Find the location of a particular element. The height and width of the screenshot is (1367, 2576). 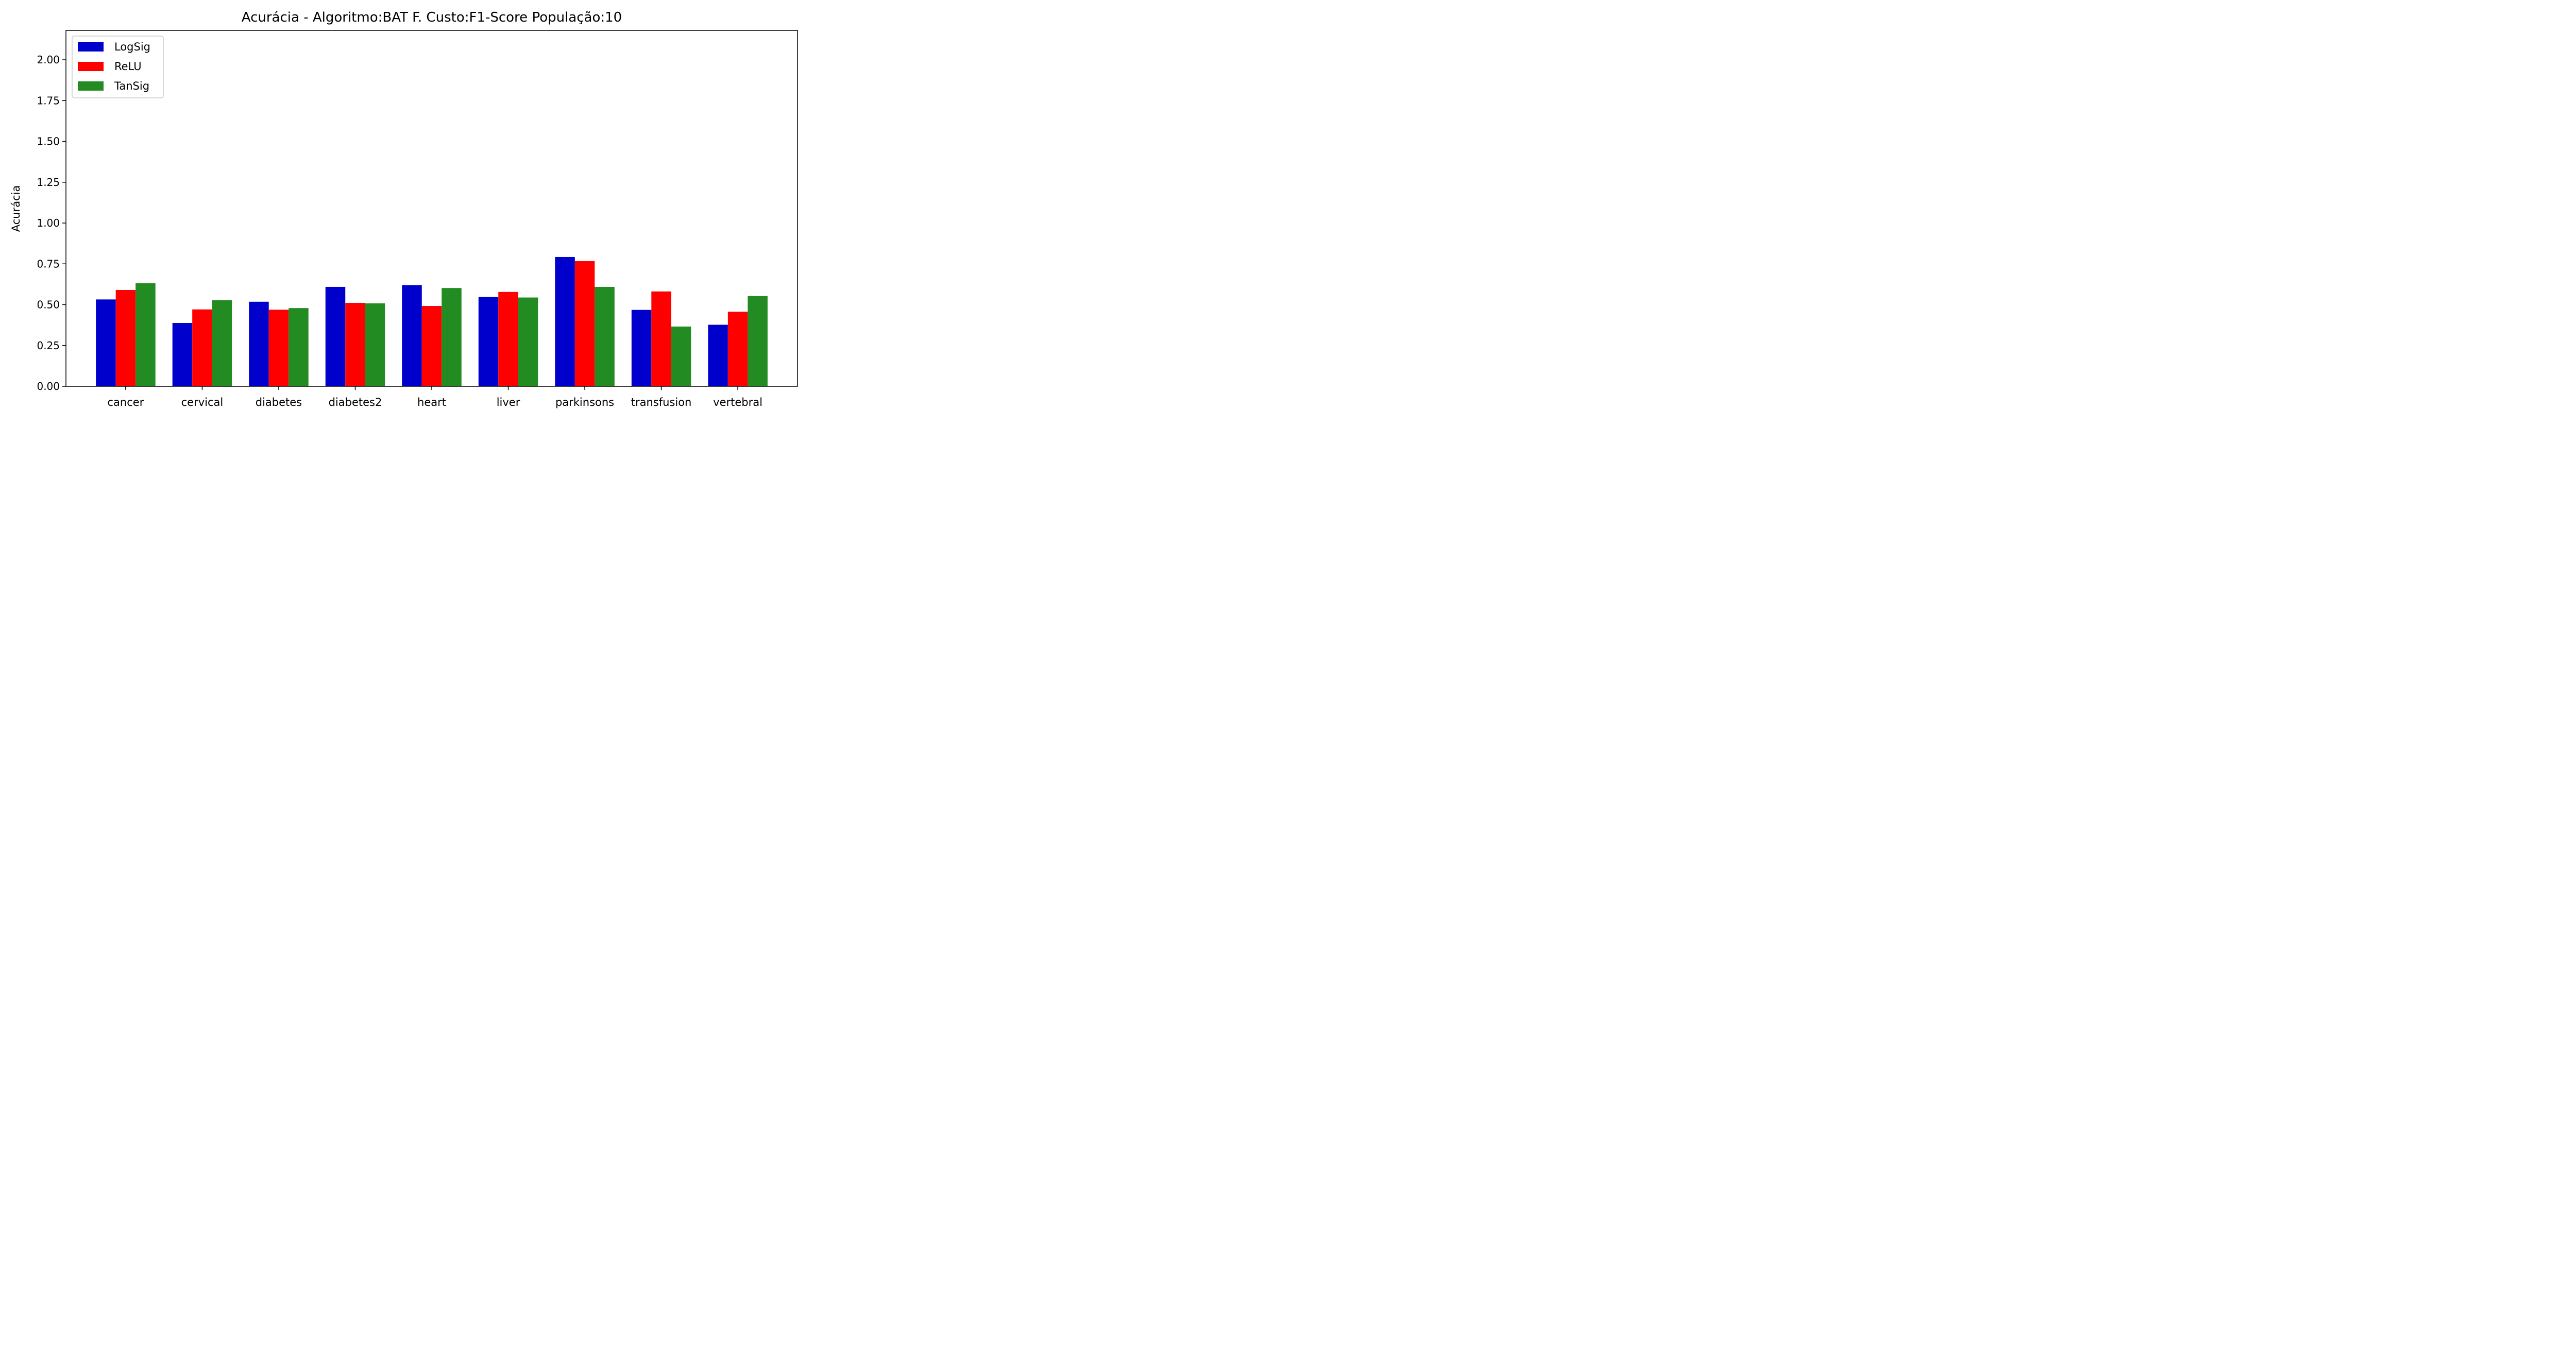

y-axis-ticks: 0.00 0.25 0.50 0.75 1.00 1.25 1.50 1.75 2.00 is located at coordinates (51, 223).